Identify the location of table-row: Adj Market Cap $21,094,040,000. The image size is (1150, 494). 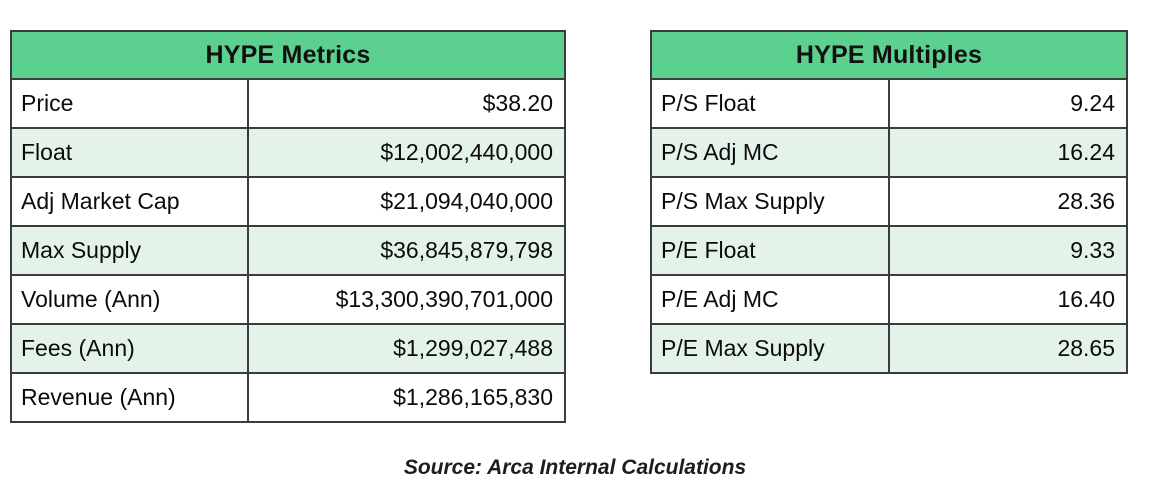
(288, 201).